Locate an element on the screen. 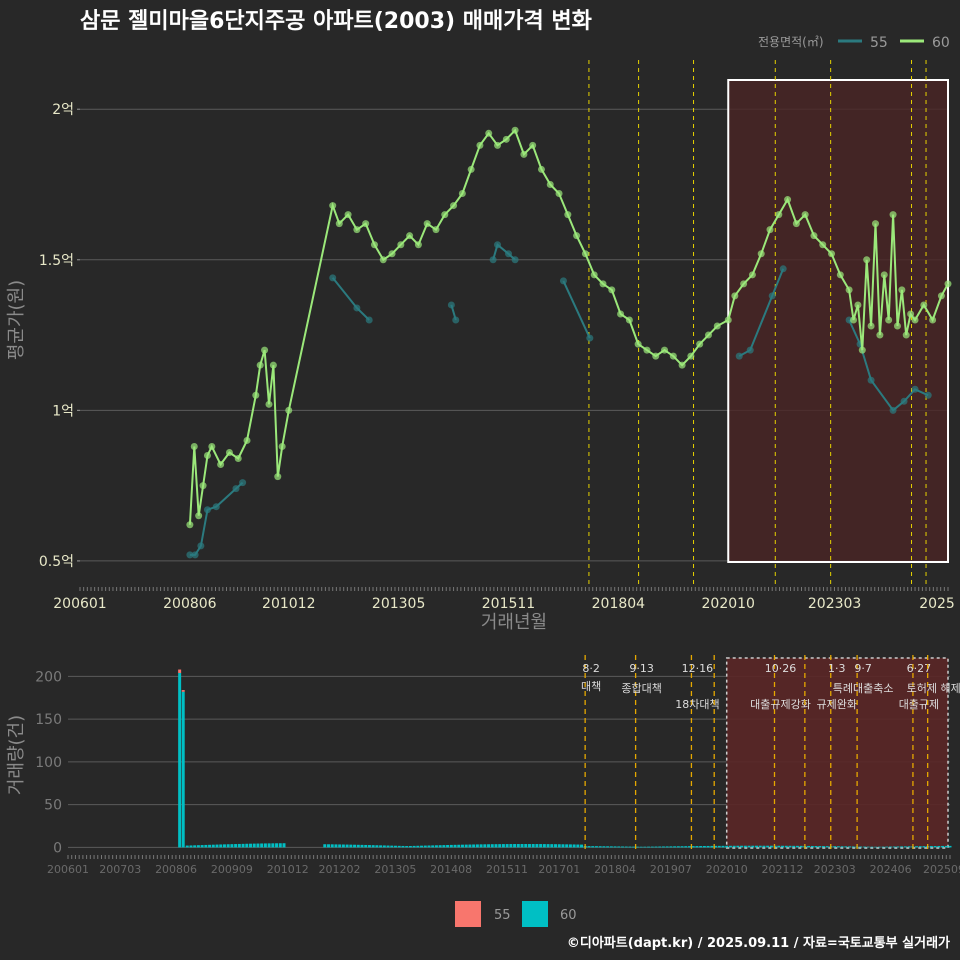  volume-highlight is located at coordinates (837, 753).